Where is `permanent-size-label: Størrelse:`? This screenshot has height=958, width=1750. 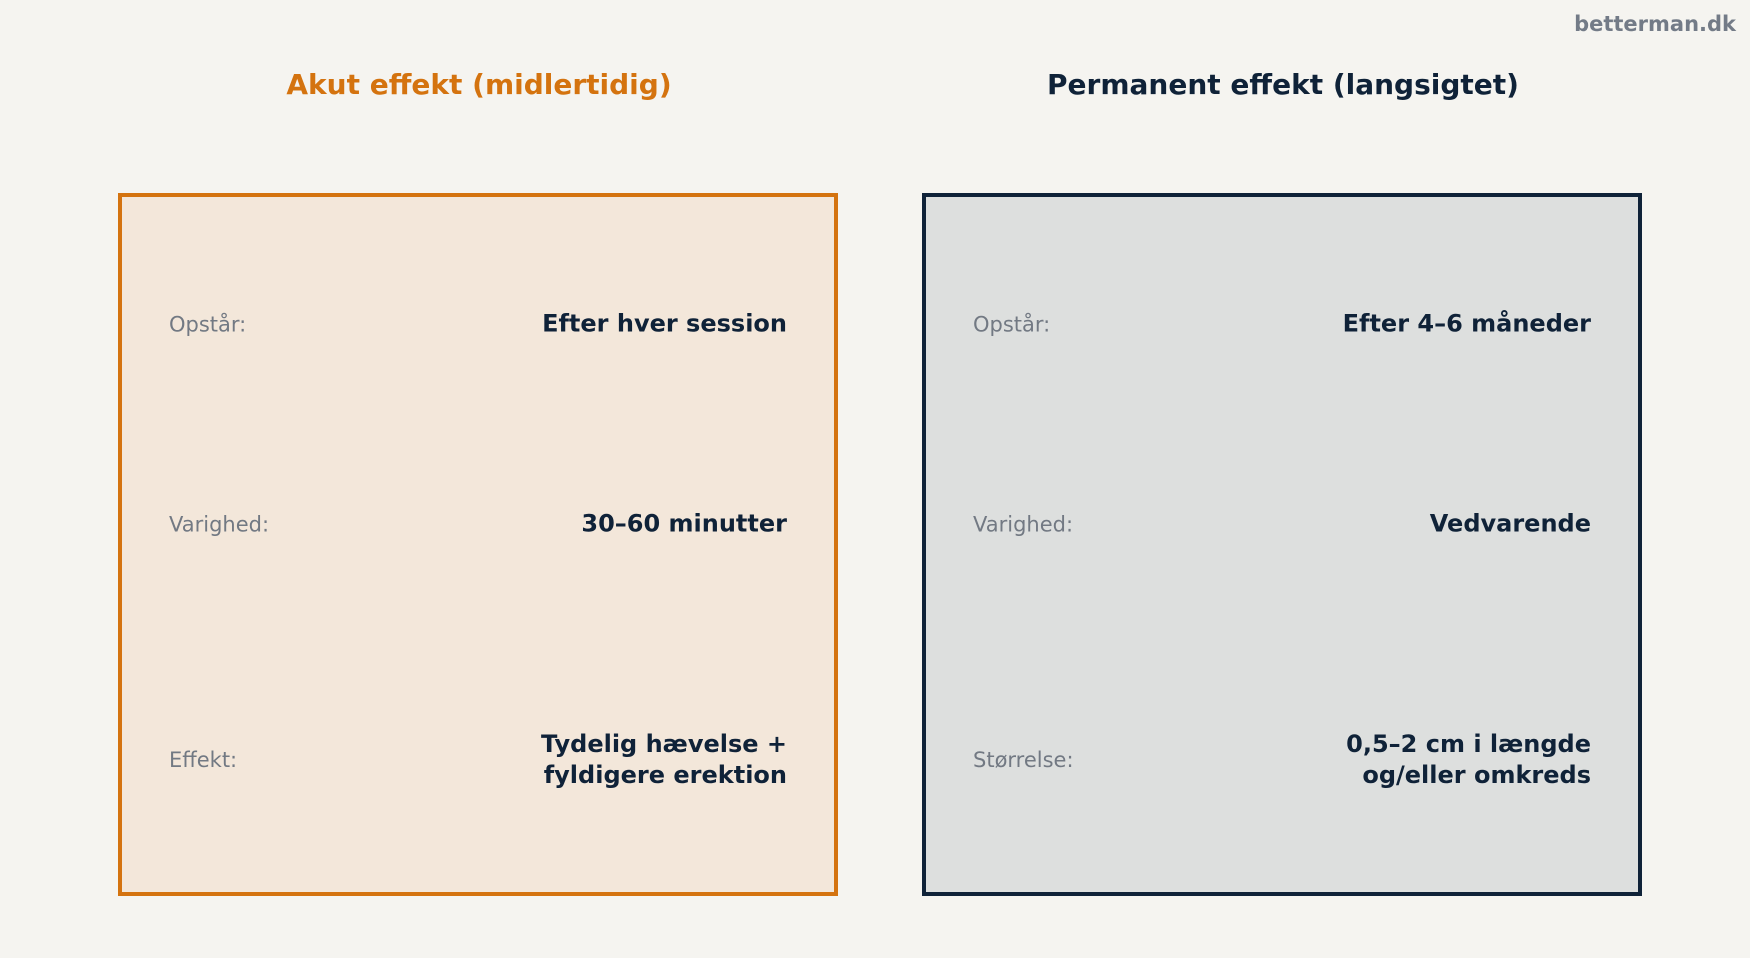 permanent-size-label: Størrelse: is located at coordinates (1023, 760).